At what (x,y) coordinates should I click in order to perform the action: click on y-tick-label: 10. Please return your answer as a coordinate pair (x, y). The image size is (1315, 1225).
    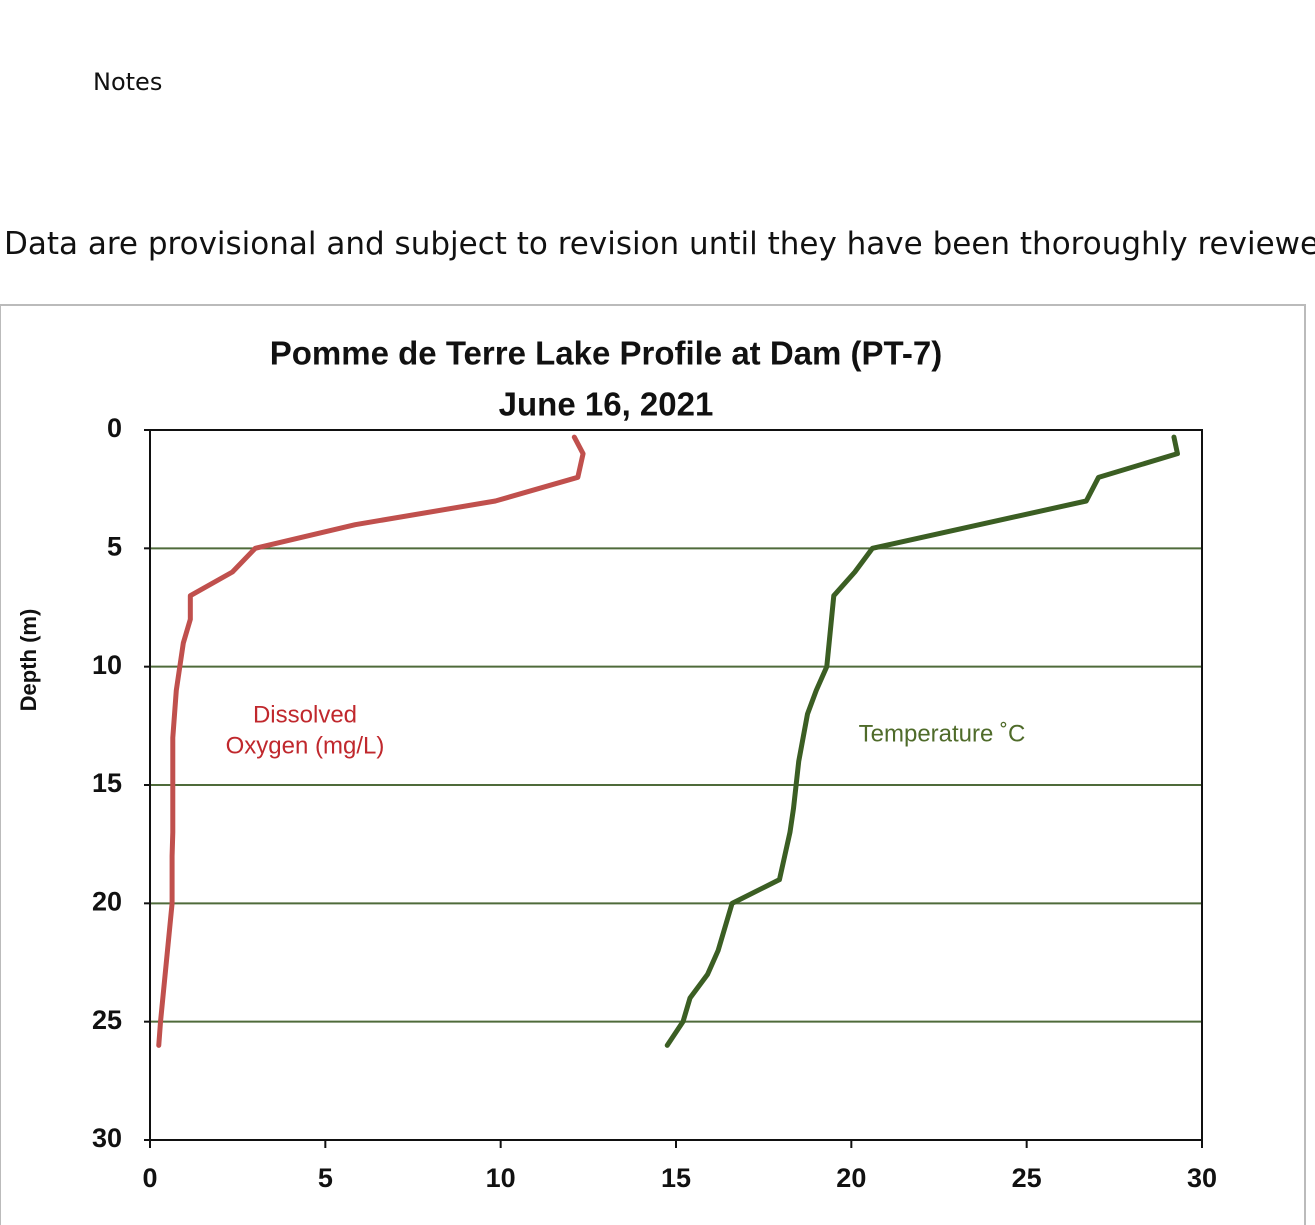
    Looking at the image, I should click on (107, 665).